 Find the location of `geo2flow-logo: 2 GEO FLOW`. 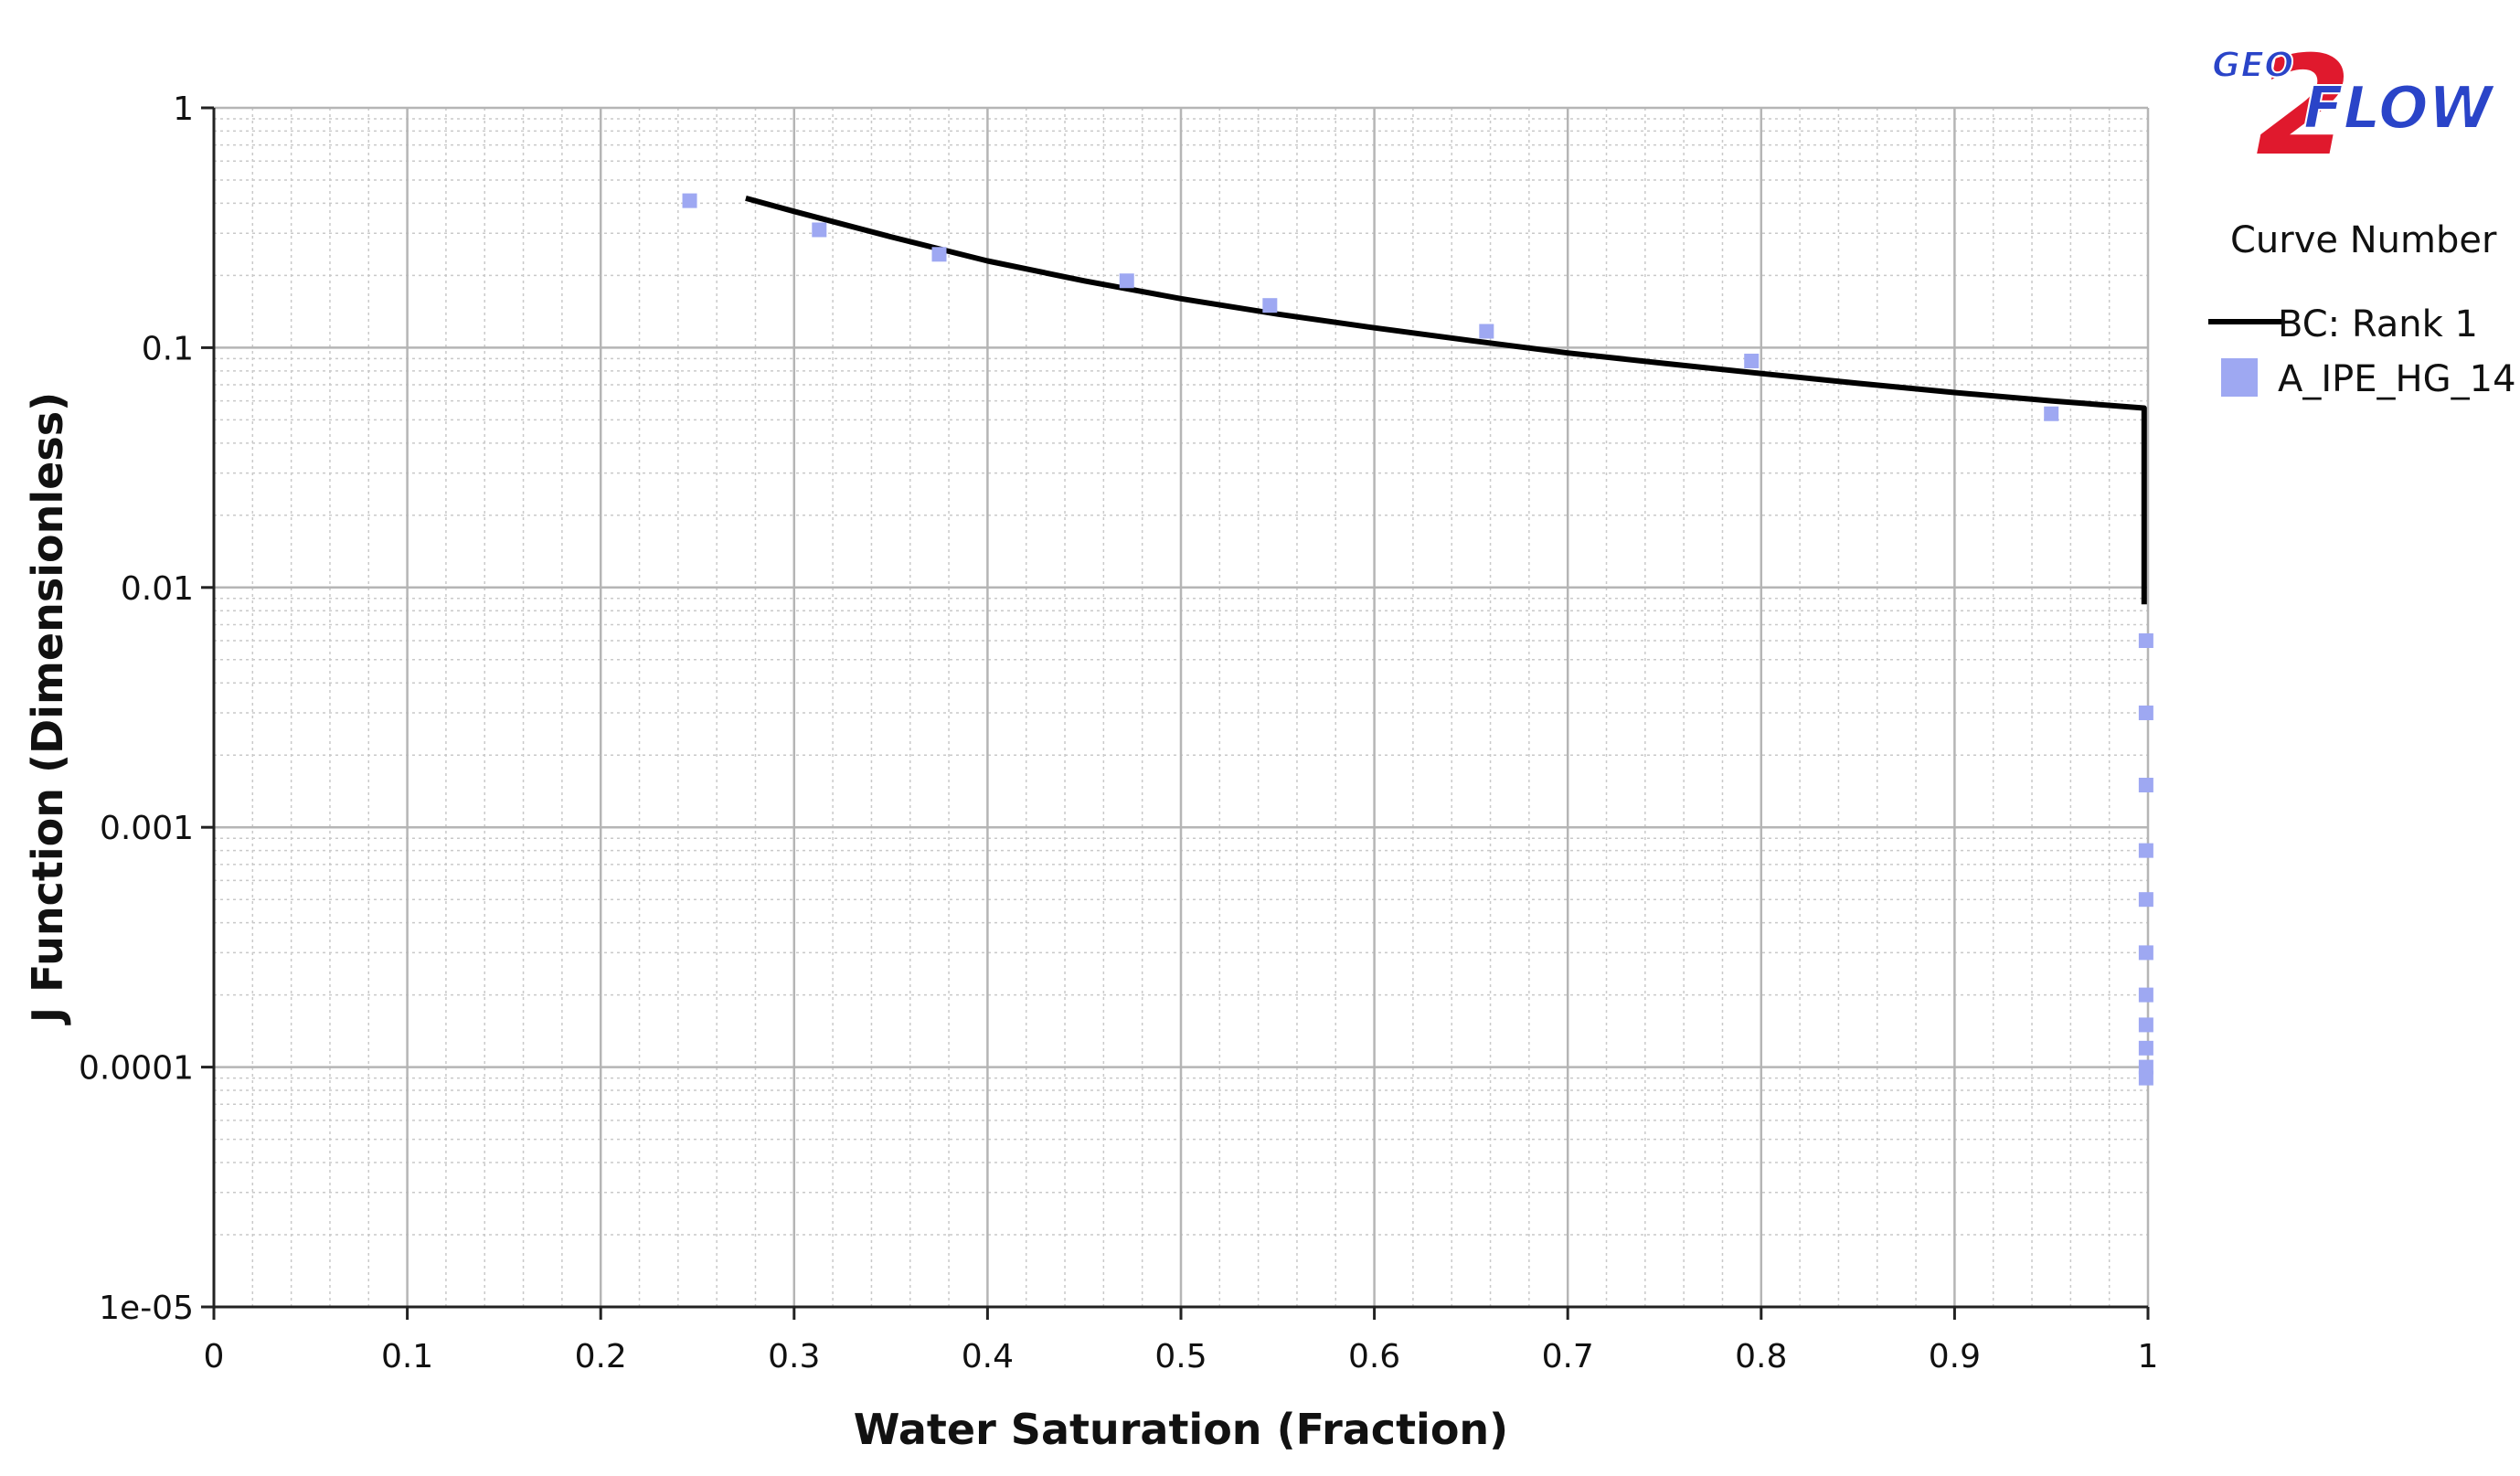

geo2flow-logo: 2 GEO FLOW is located at coordinates (2354, 106).